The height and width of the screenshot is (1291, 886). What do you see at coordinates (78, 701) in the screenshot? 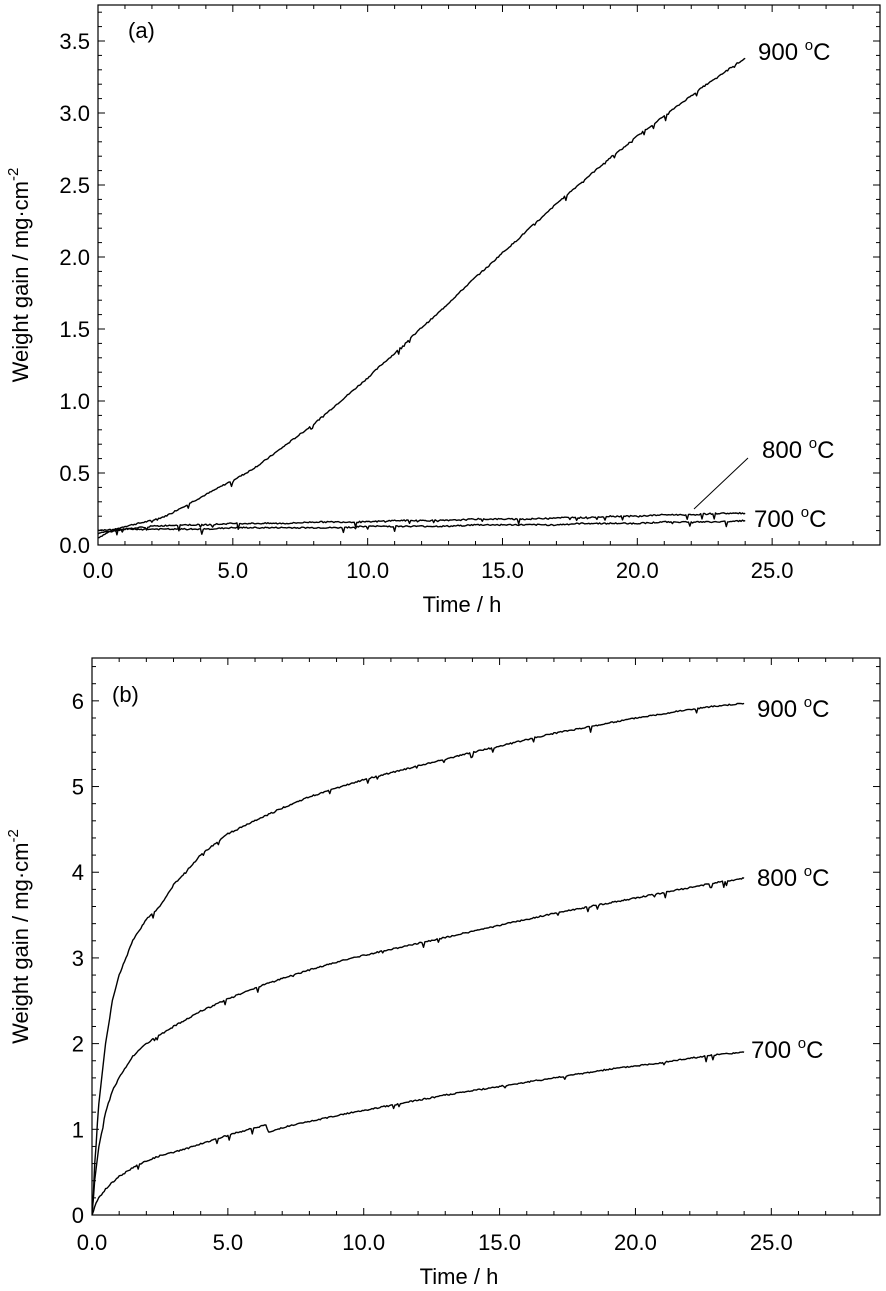
I see `y-tick-label: 6` at bounding box center [78, 701].